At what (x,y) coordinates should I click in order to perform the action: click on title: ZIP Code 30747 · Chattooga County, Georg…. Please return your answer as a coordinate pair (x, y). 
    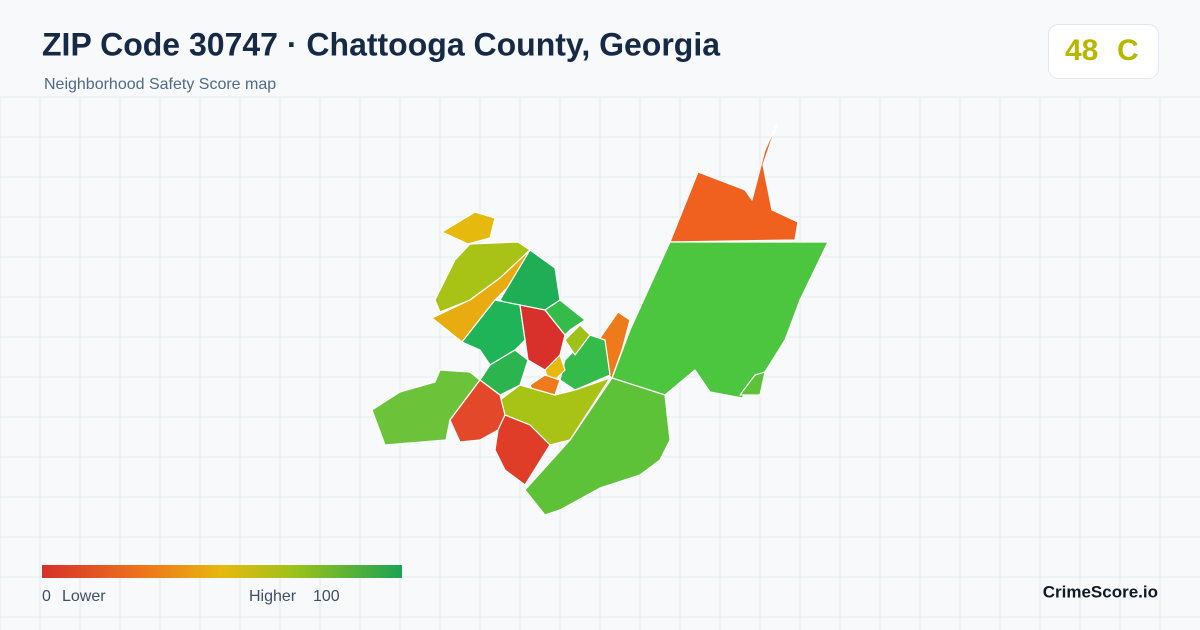
    Looking at the image, I should click on (381, 44).